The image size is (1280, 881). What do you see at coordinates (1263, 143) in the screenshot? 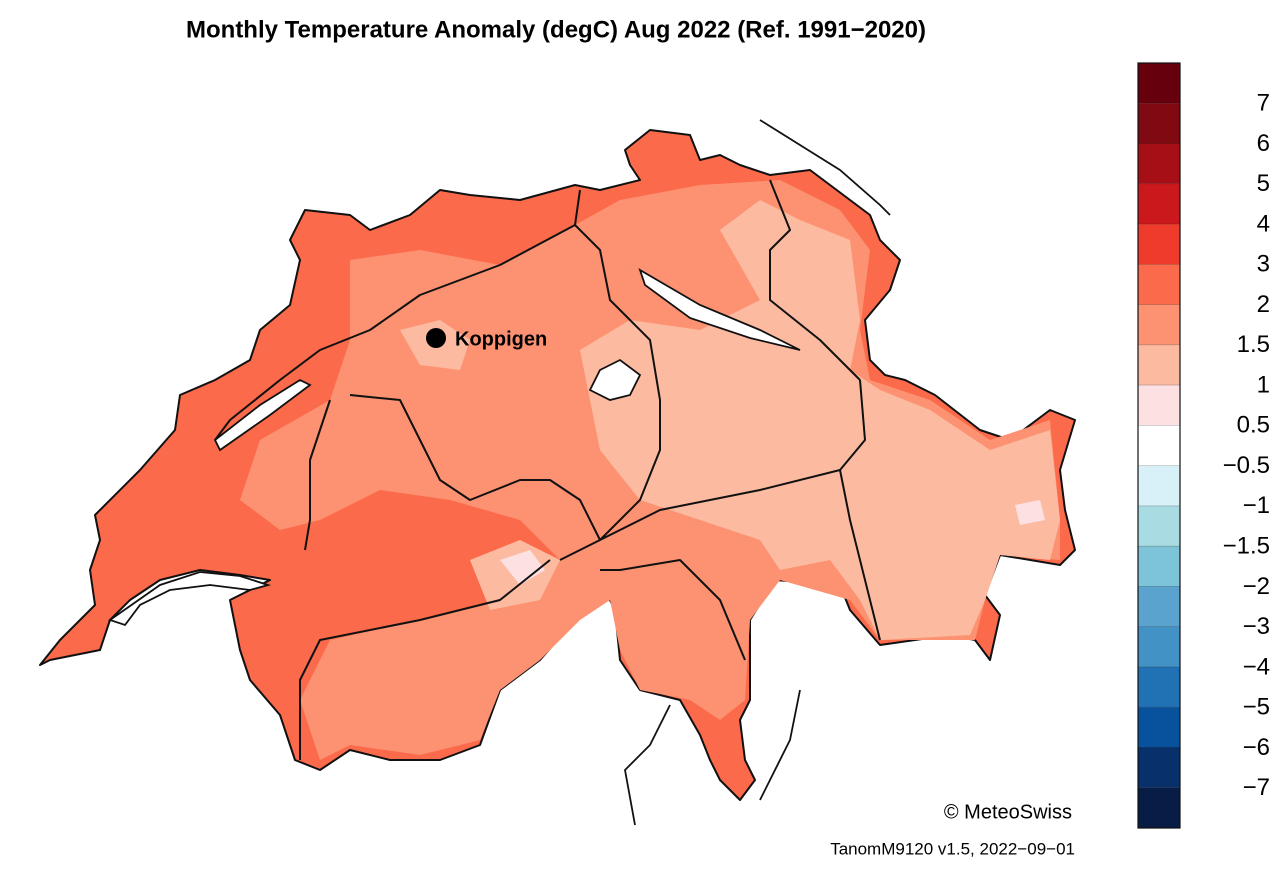
I see `legend-tick-label: 6` at bounding box center [1263, 143].